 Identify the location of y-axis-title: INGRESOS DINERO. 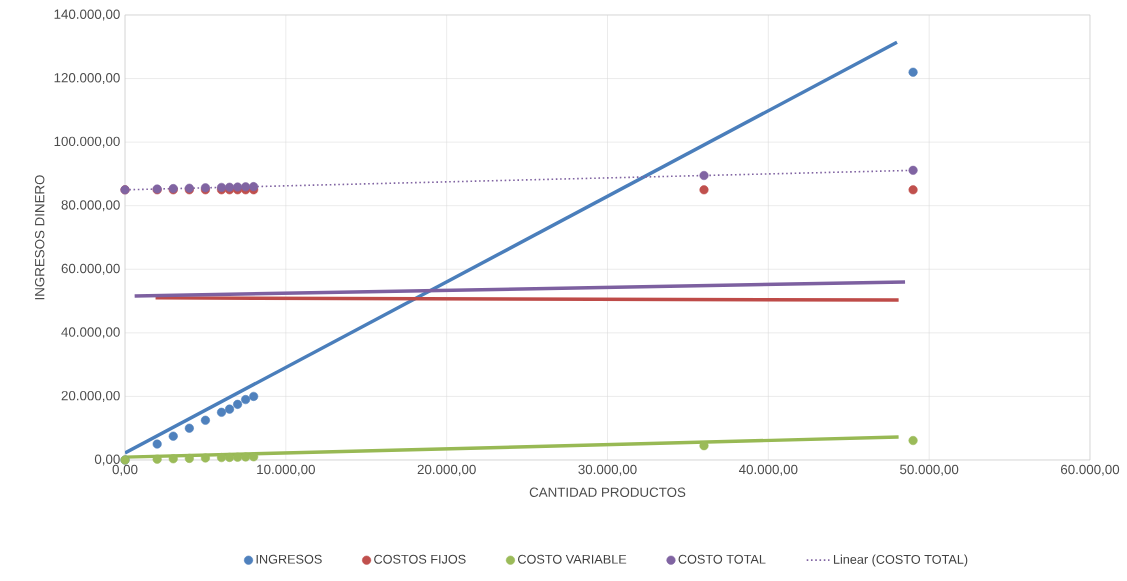
(39, 237).